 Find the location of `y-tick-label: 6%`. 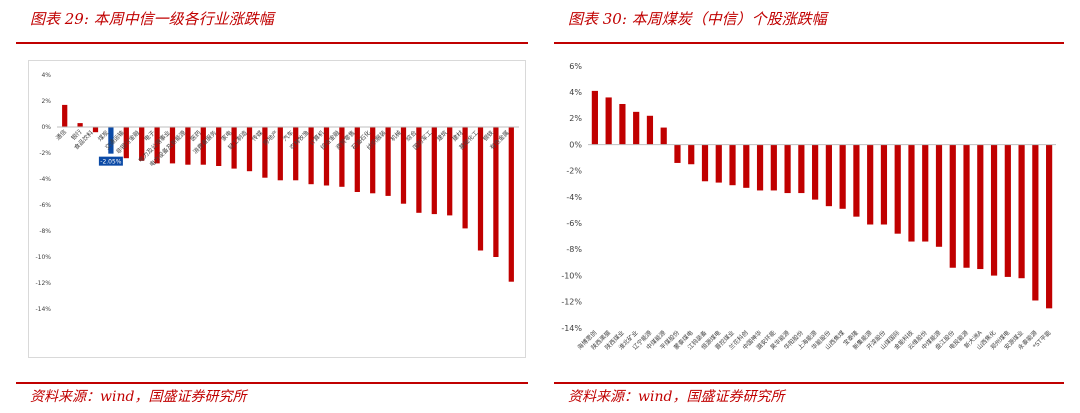

y-tick-label: 6% is located at coordinates (575, 66).